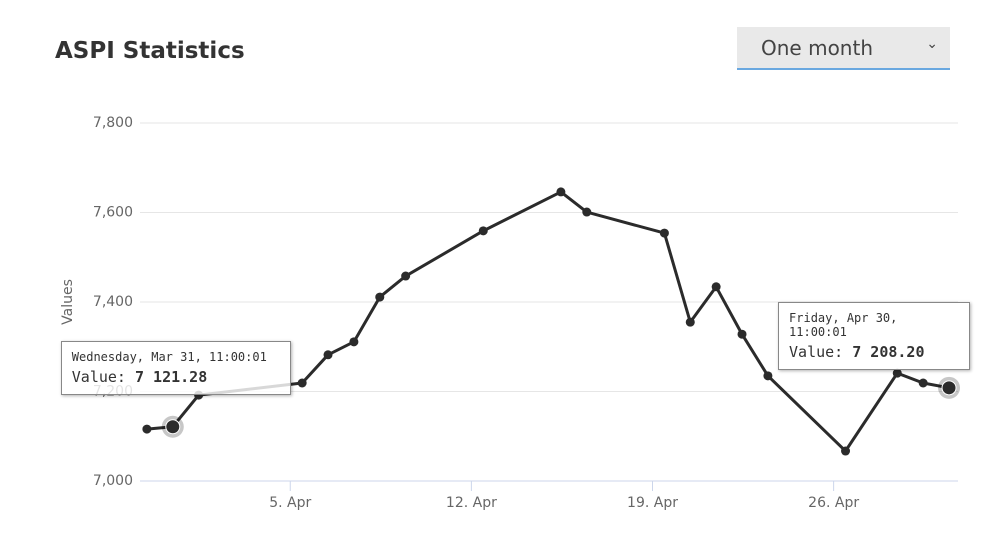 The width and height of the screenshot is (1000, 551). I want to click on tooltip: Friday, Apr 30, 11:00:01 Value: 7 208.20, so click(874, 335).